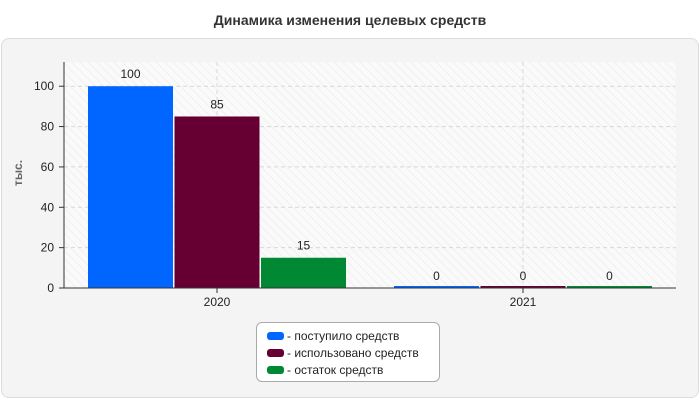 The height and width of the screenshot is (400, 700). I want to click on legend-item: - остаток средств, so click(353, 369).